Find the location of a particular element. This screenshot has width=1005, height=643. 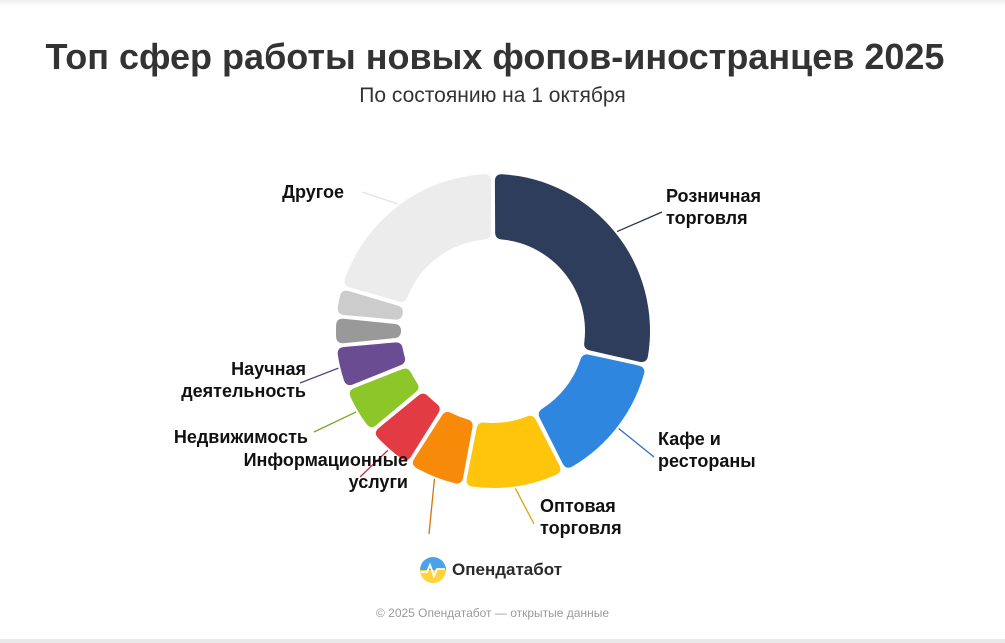

opendatabot-logo-icon is located at coordinates (433, 570).